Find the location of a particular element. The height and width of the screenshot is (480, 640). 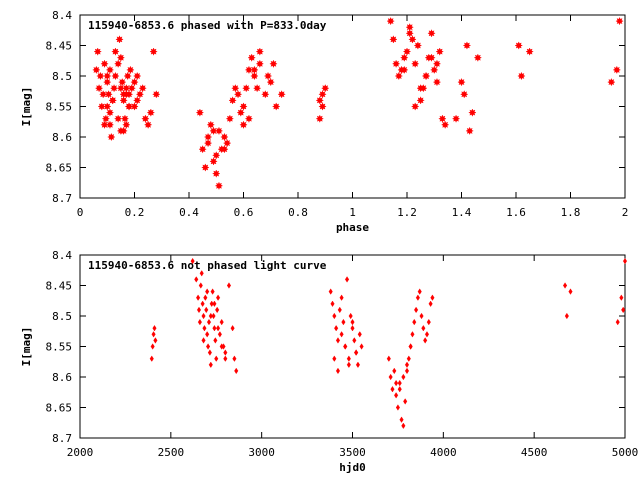

x-tick-label: 0.2 is located at coordinates (135, 212).